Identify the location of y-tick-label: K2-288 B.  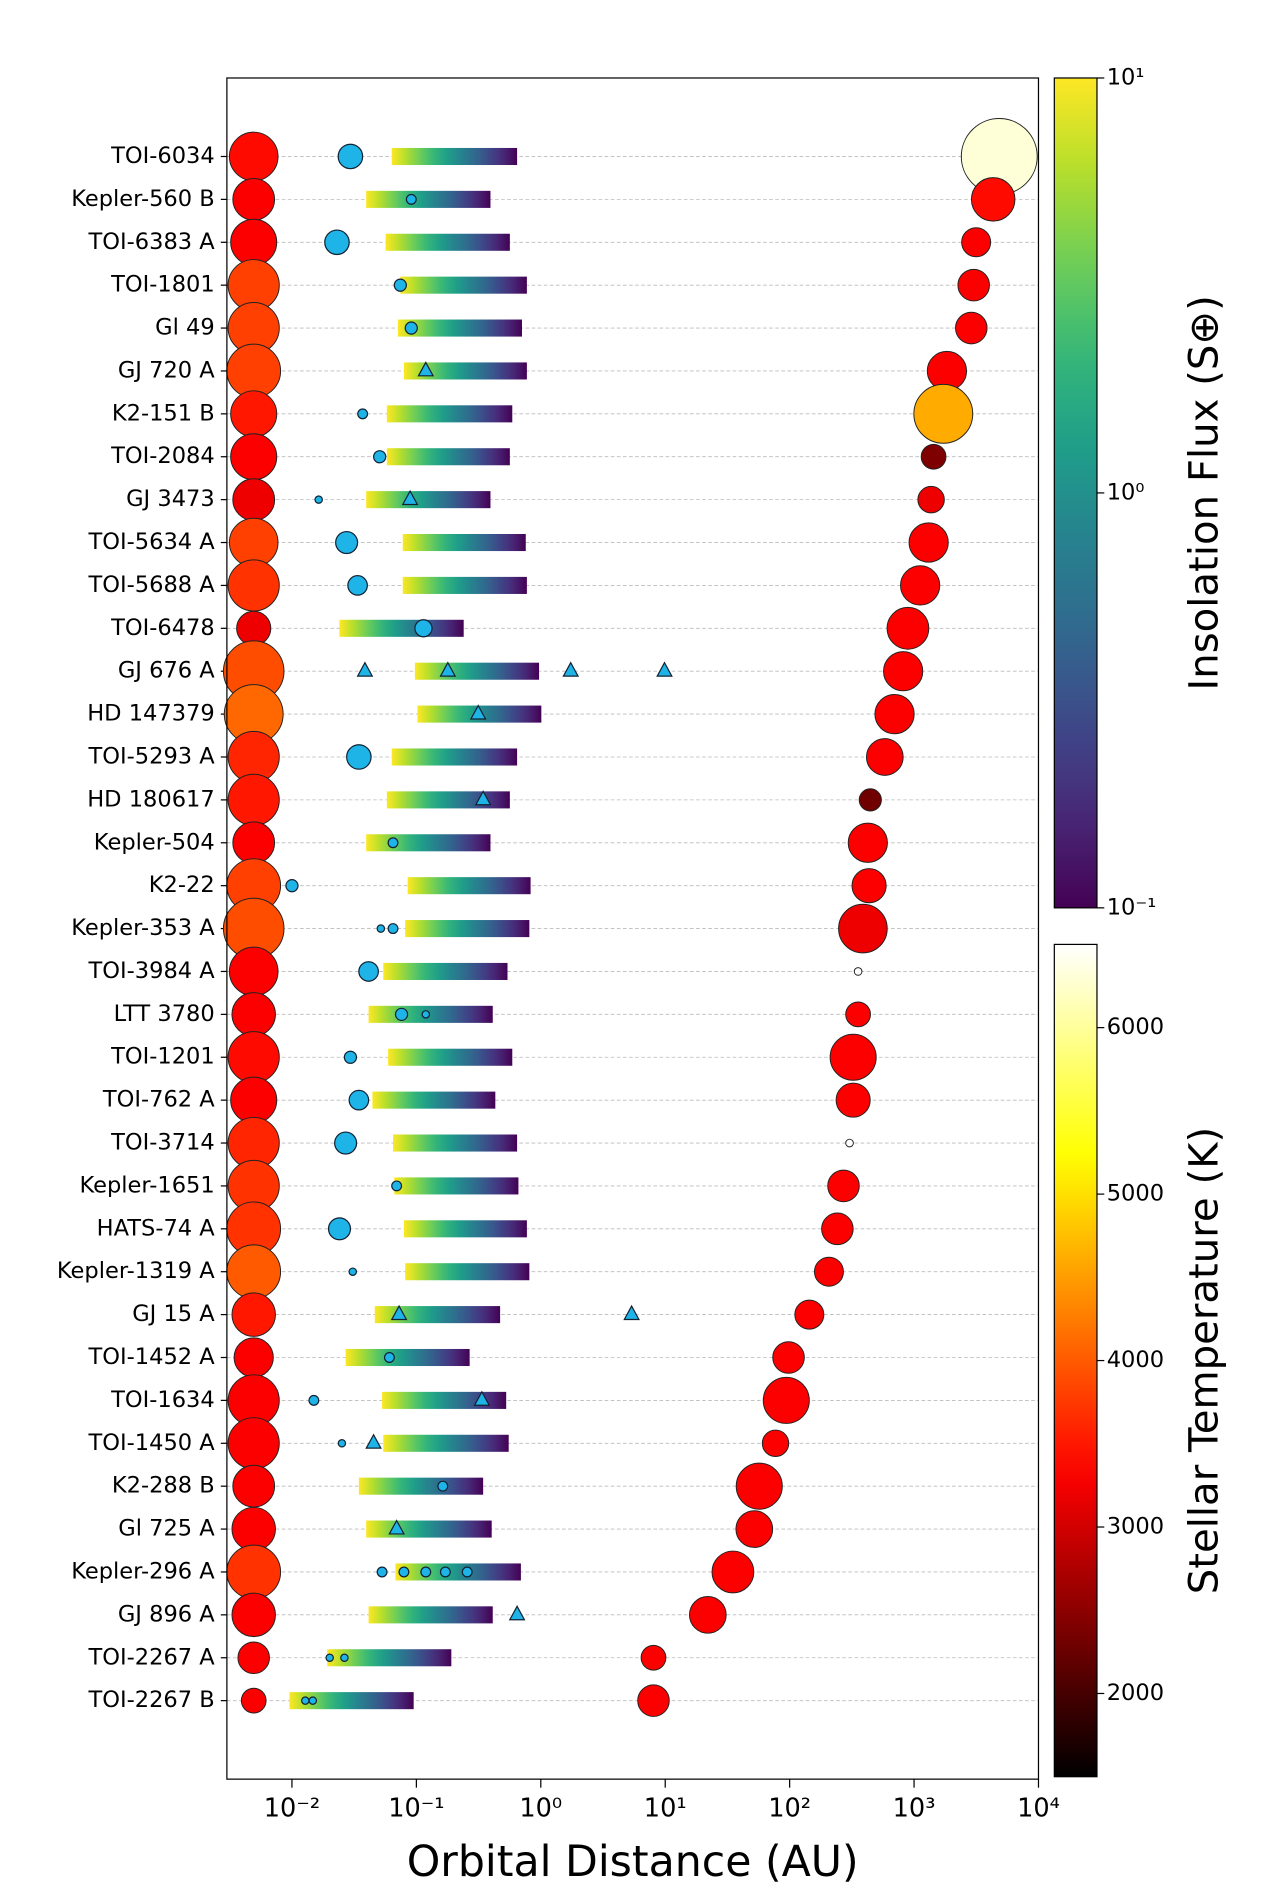
(163, 1486).